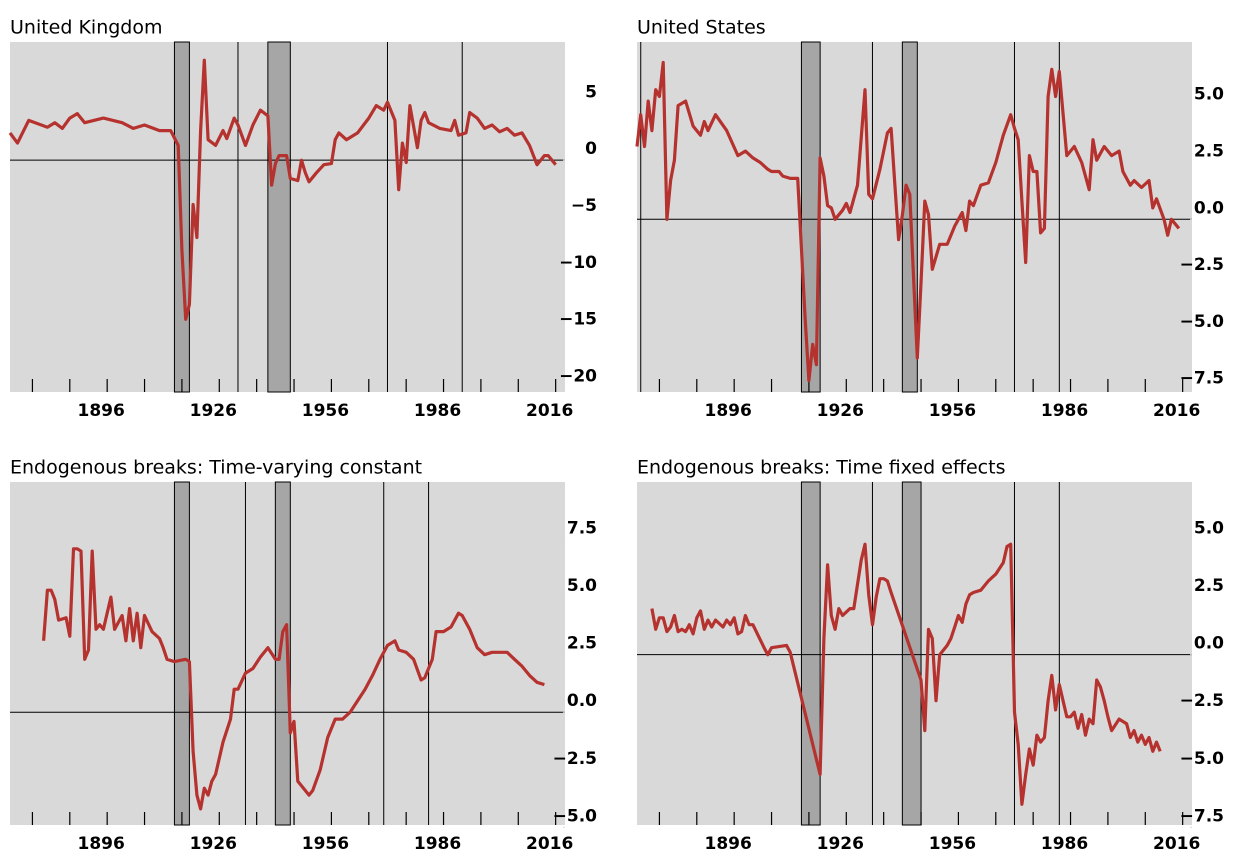 The height and width of the screenshot is (859, 1241). Describe the element at coordinates (86, 28) in the screenshot. I see `panel-title: United Kingdom` at that location.